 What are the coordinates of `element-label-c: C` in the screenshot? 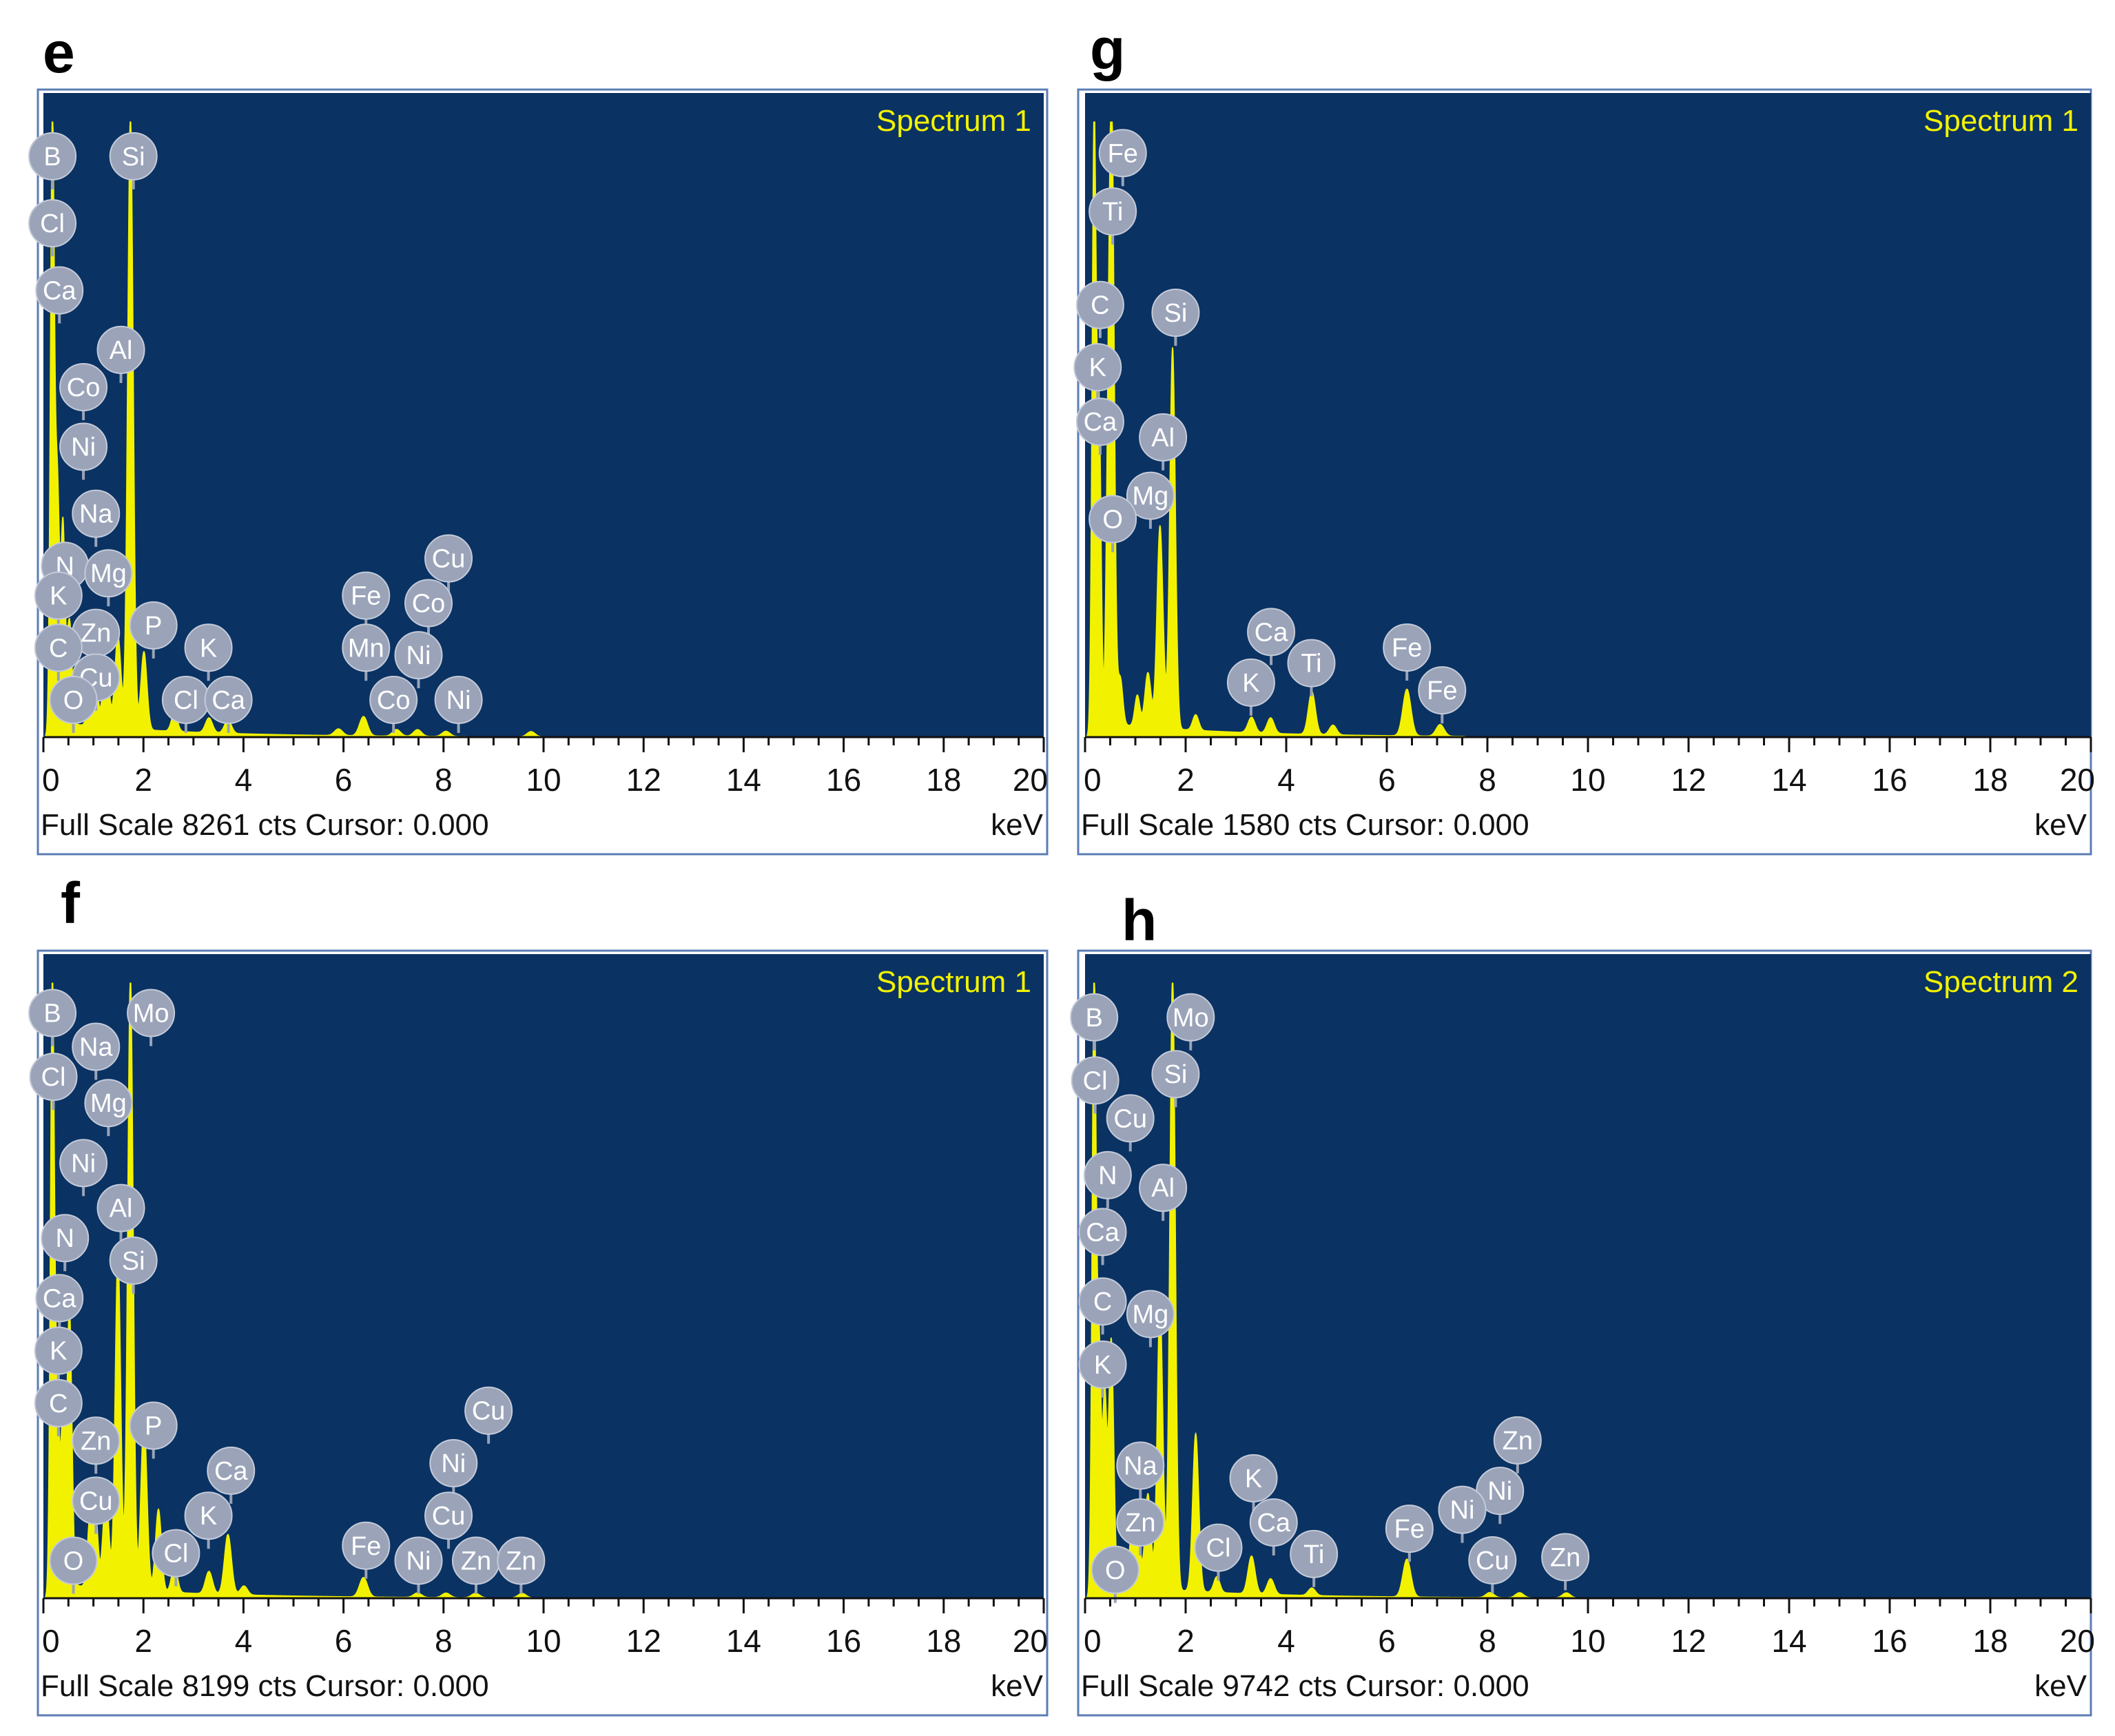 It's located at (58, 652).